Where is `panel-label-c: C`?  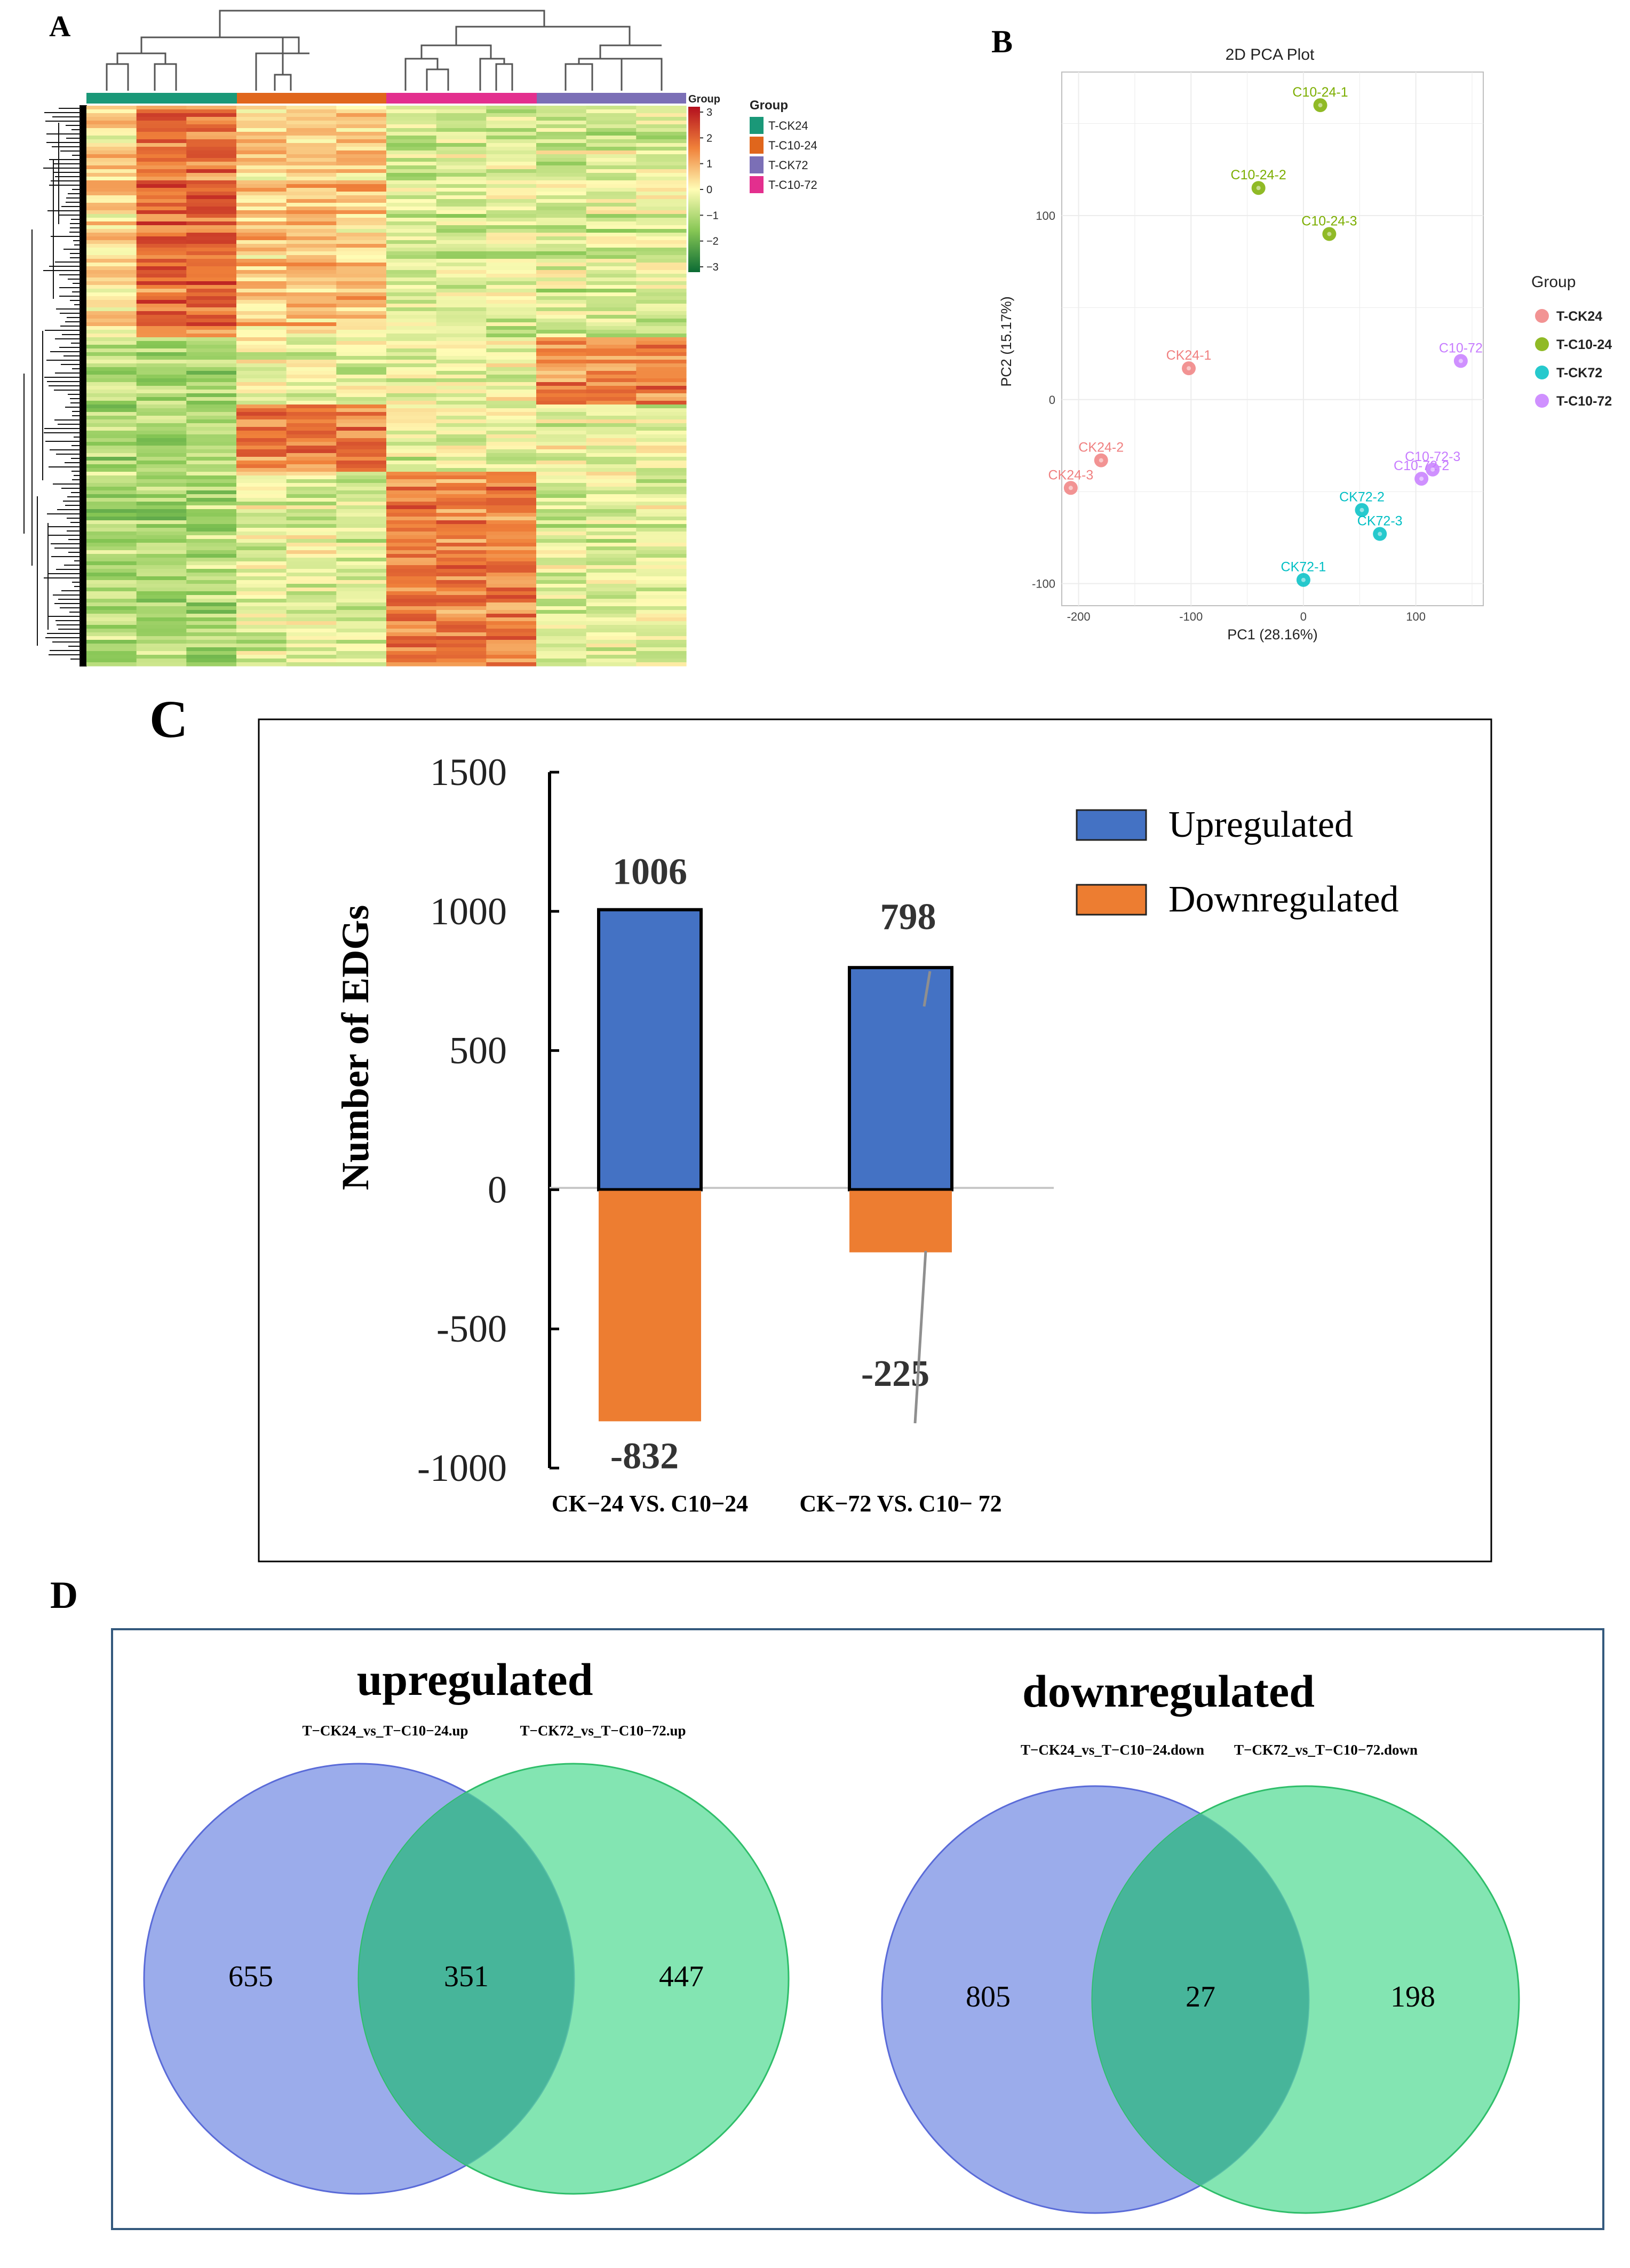
panel-label-c: C is located at coordinates (168, 719).